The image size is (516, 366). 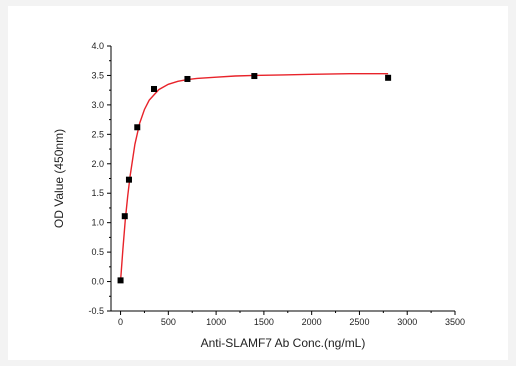 I want to click on y-tick-label: 1.5, so click(x=97, y=193).